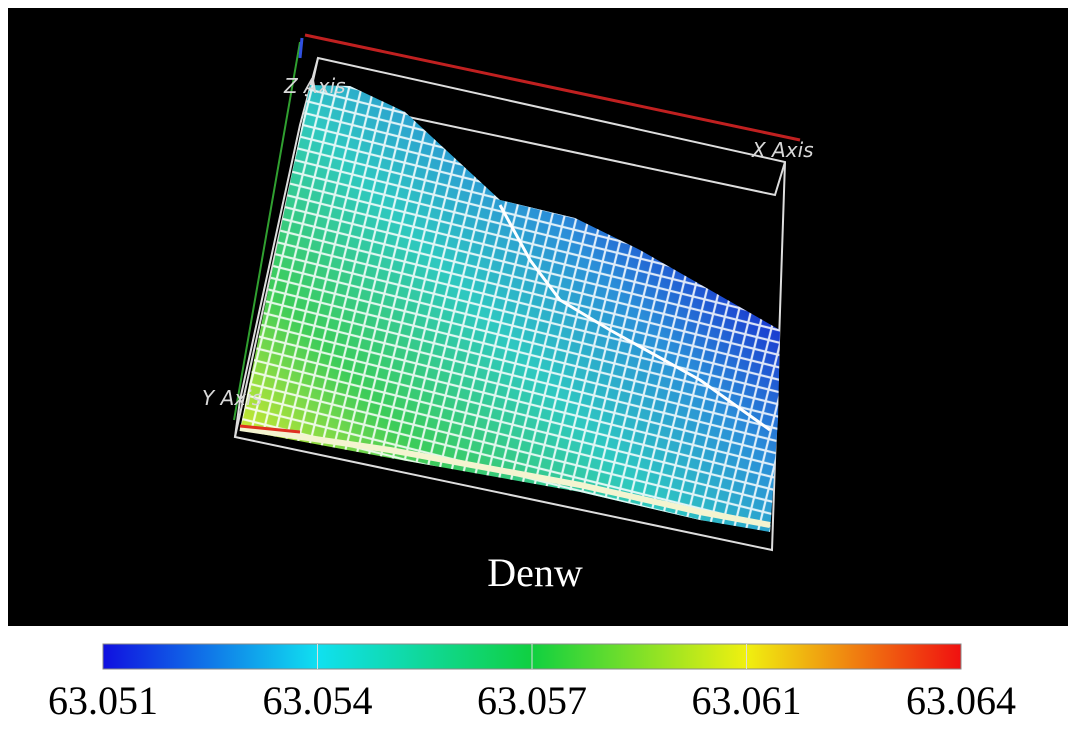 Image resolution: width=1077 pixels, height=734 pixels. What do you see at coordinates (747, 700) in the screenshot?
I see `colorbar-tick-label: 63.061` at bounding box center [747, 700].